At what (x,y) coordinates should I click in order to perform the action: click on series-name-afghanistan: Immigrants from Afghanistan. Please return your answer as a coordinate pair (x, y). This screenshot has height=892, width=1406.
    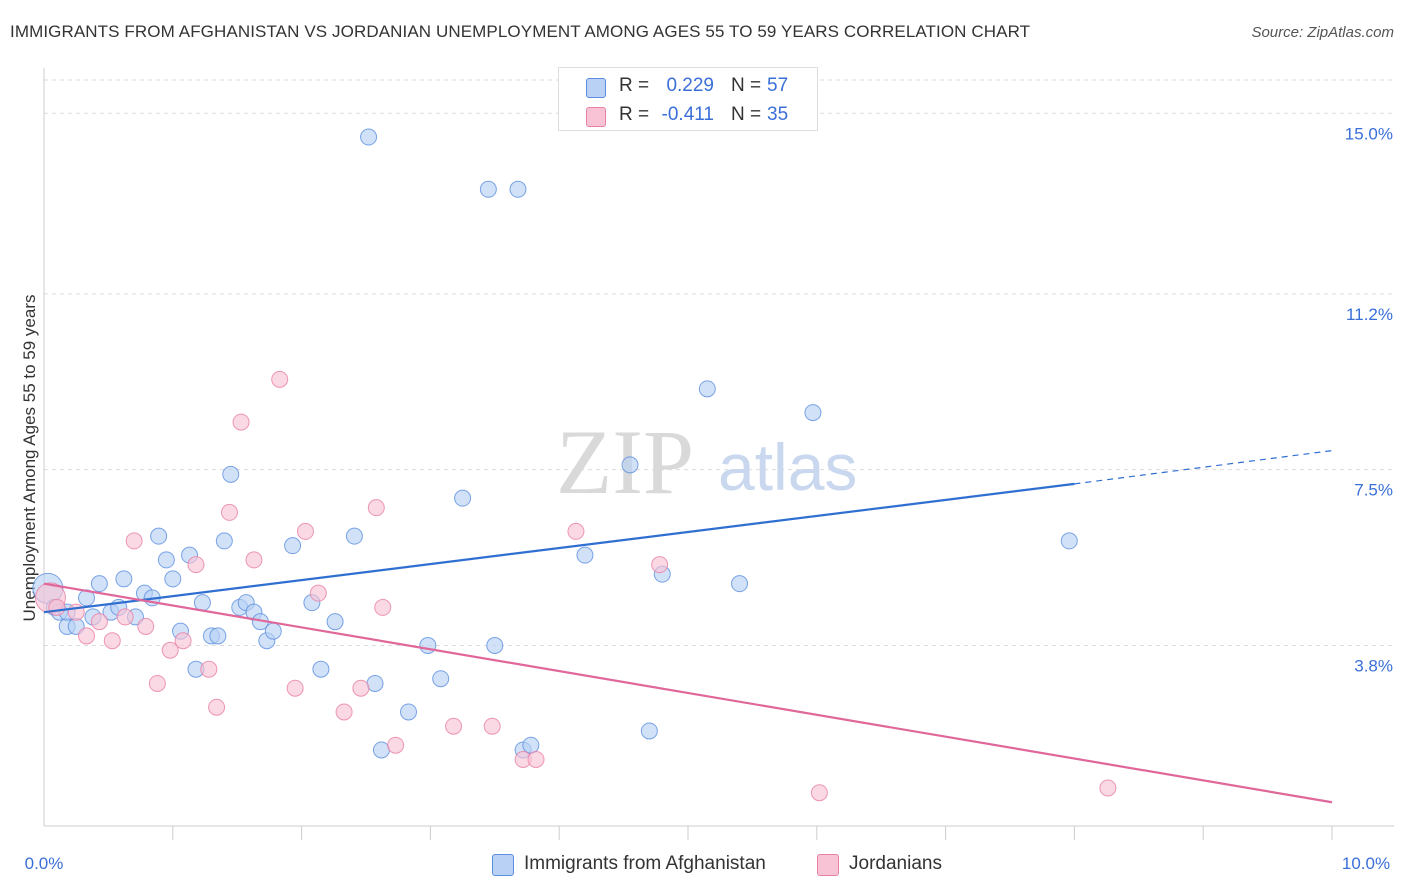
    Looking at the image, I should click on (645, 863).